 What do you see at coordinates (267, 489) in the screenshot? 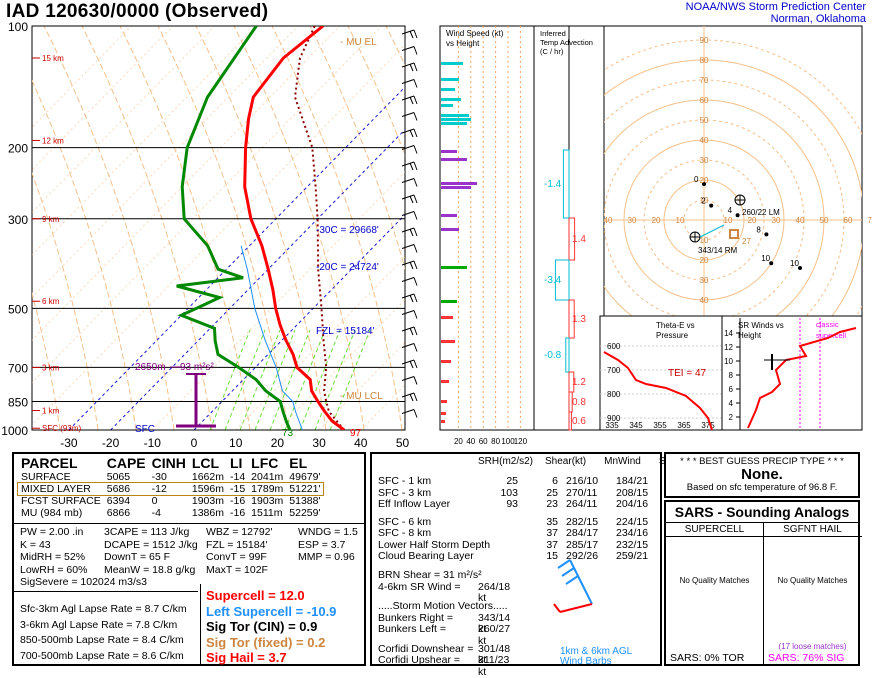
I see `parcel-cell: 1789m` at bounding box center [267, 489].